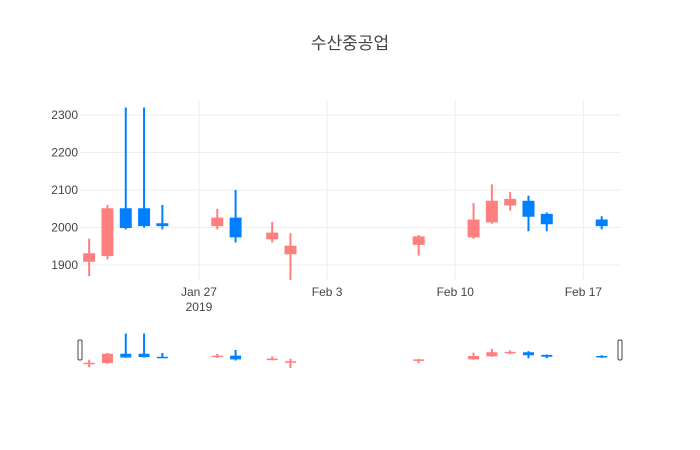  I want to click on y-tick-label: 2100, so click(64, 190).